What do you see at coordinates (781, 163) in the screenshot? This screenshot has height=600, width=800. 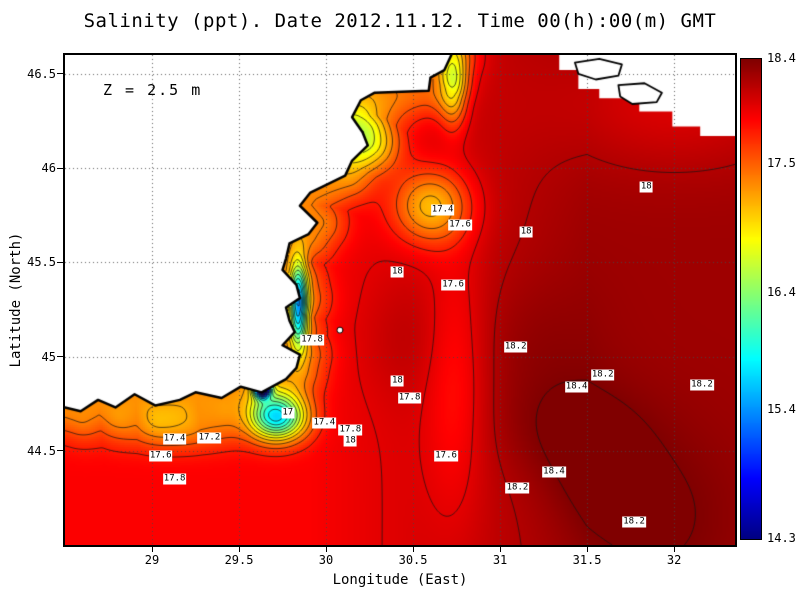 I see `colorbar-tick-label: 17.5` at bounding box center [781, 163].